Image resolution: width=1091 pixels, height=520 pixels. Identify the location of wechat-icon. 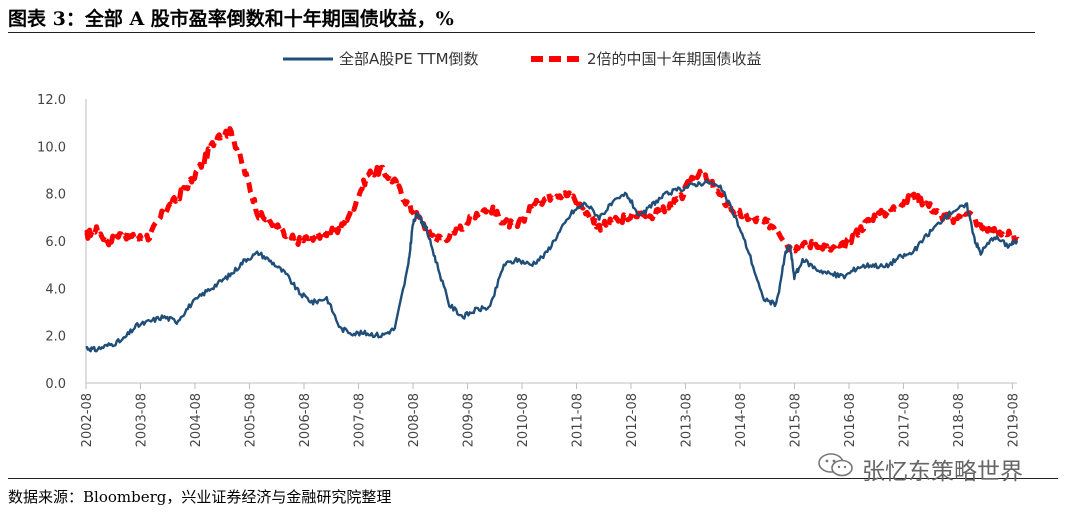
(835, 465).